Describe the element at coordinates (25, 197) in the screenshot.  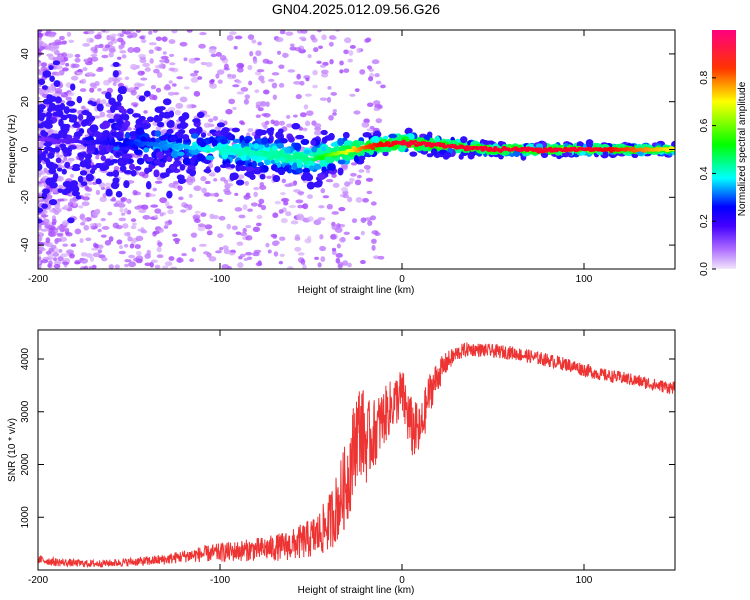
I see `heatmap-ytick-label: -20` at that location.